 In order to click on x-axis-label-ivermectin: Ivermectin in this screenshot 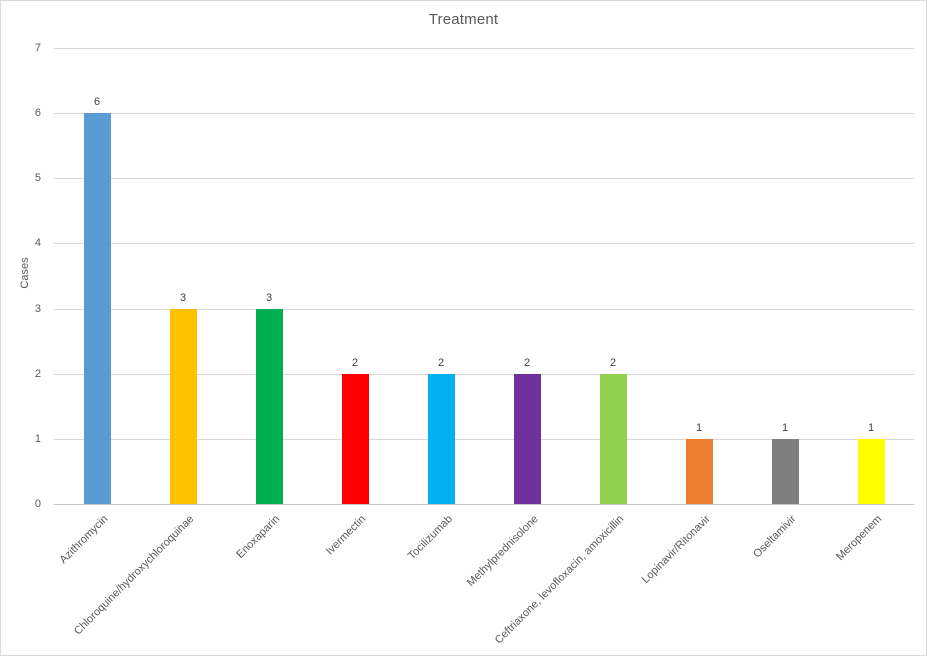, I will do `click(346, 535)`.